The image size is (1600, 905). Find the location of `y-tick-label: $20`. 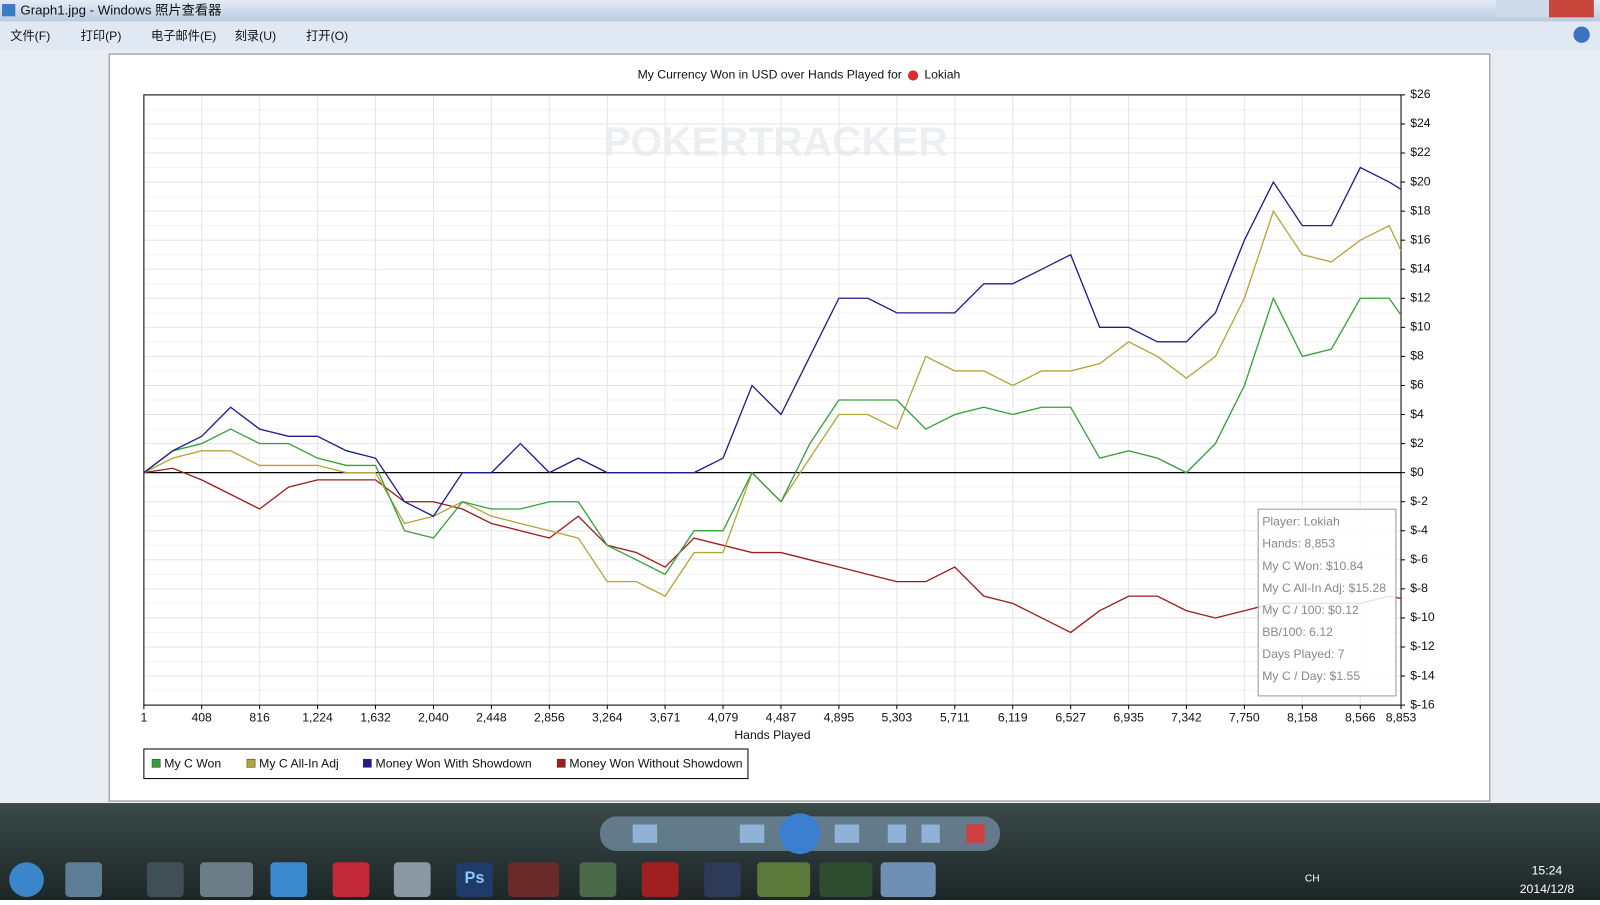

y-tick-label: $20 is located at coordinates (1420, 181).